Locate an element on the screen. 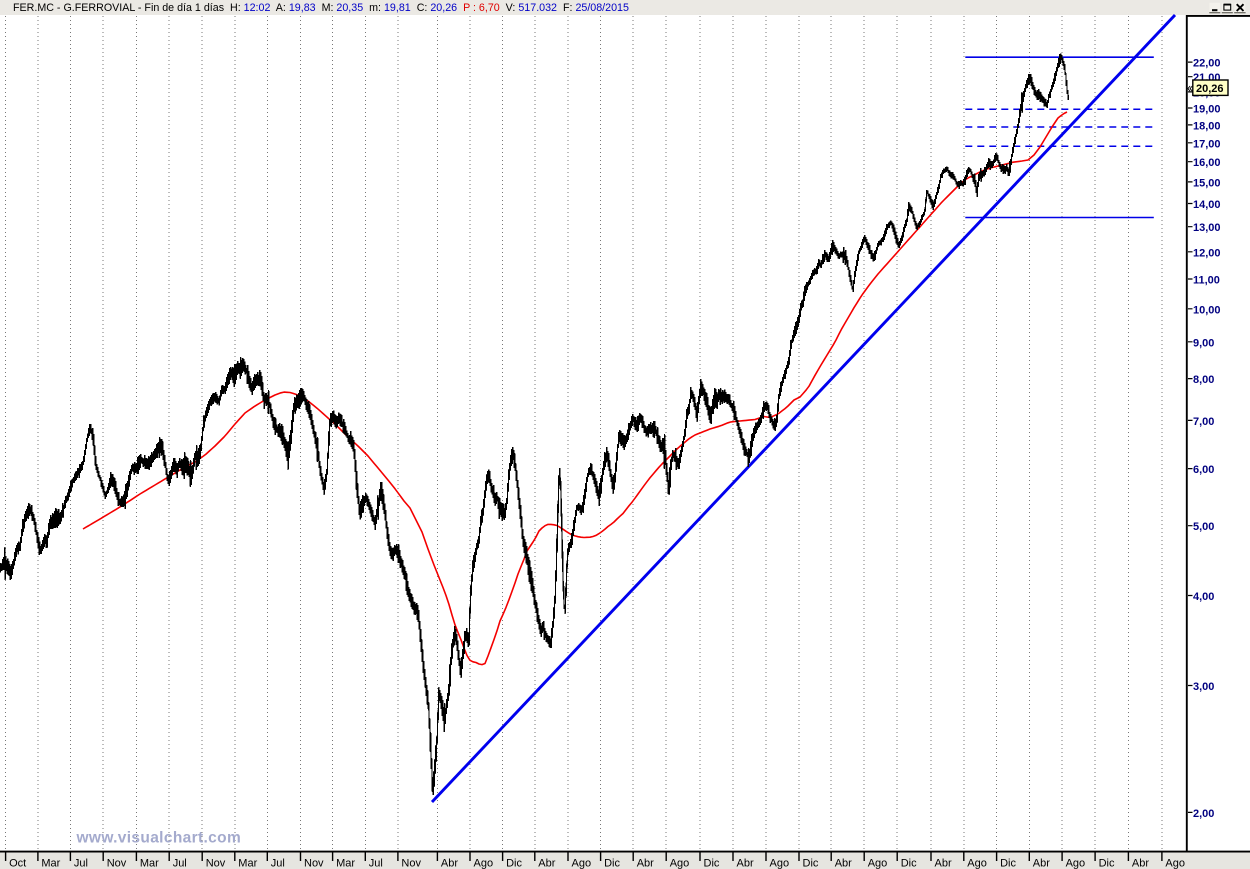  svg-text: 13,00 is located at coordinates (1207, 228).